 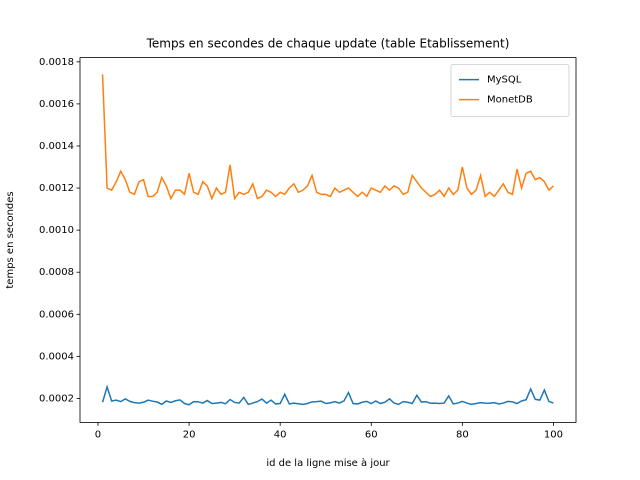 I want to click on y-tick-label: 0.0014, so click(x=56, y=146).